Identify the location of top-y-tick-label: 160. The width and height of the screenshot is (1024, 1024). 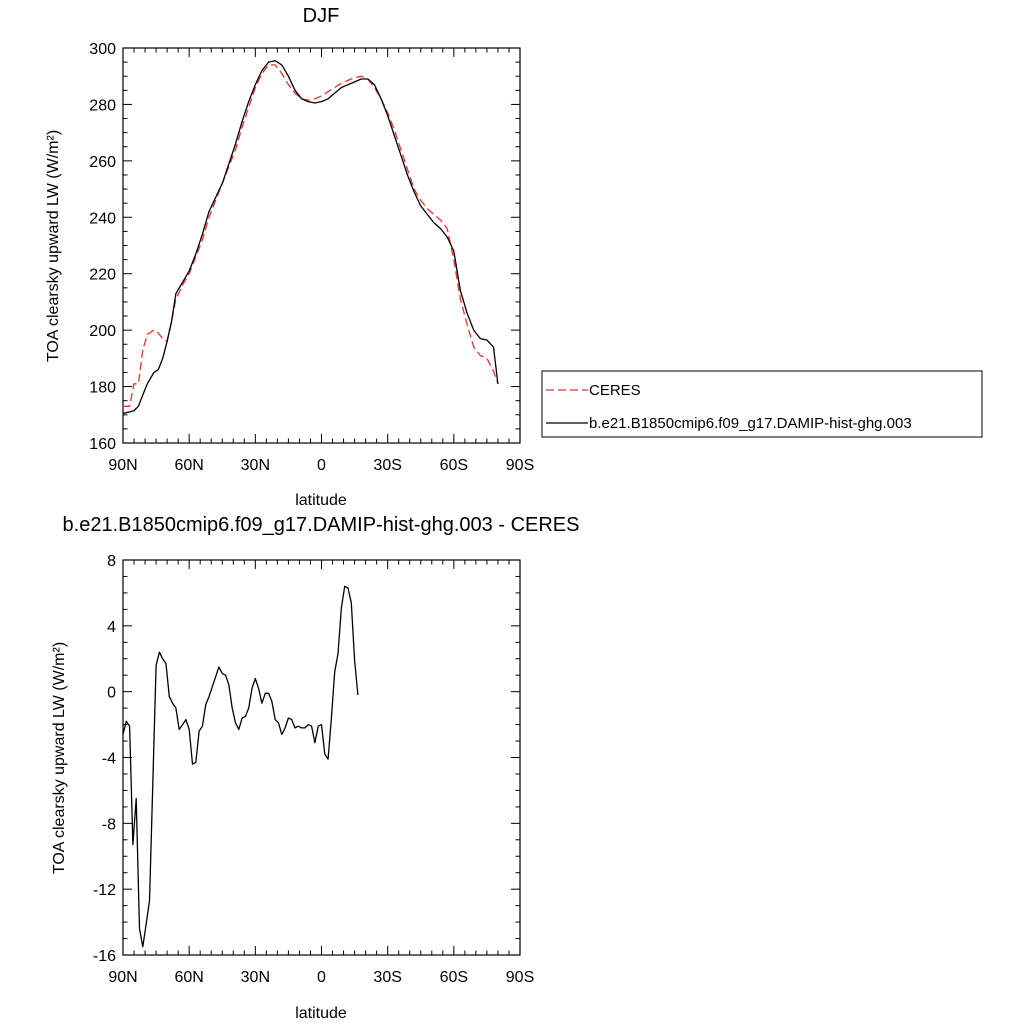
(102, 444).